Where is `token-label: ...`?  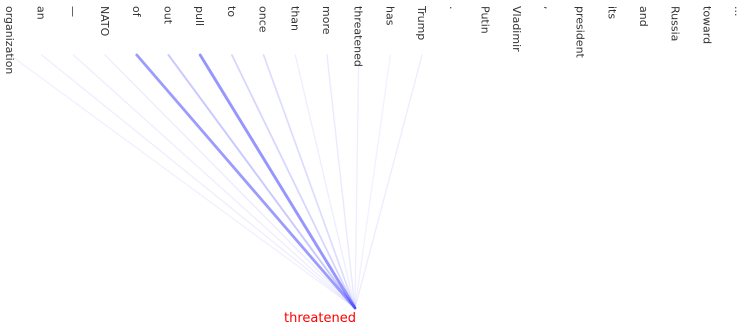
token-label: ... is located at coordinates (736, 11).